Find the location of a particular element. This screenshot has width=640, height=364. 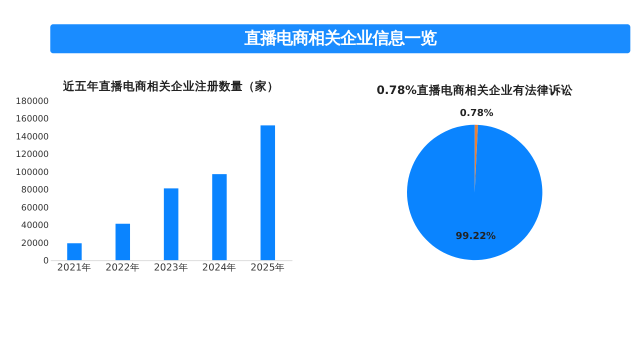

y-tick-label: 100000 is located at coordinates (32, 173).